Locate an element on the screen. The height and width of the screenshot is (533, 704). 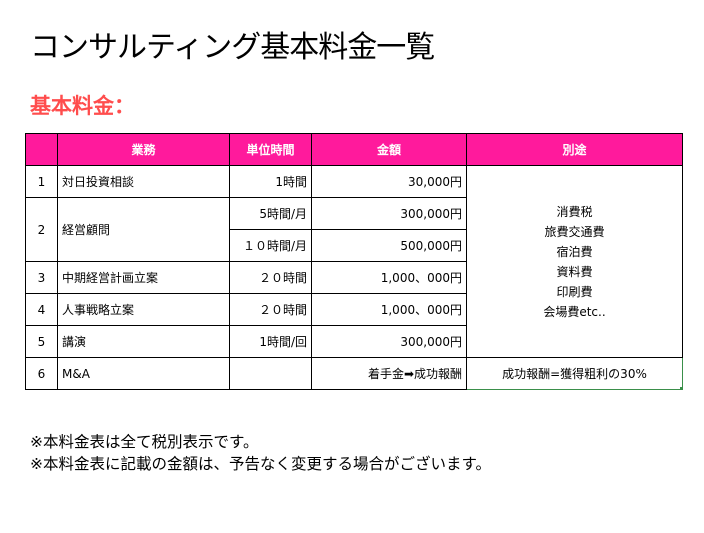
task-cell: 講演 is located at coordinates (143, 341).